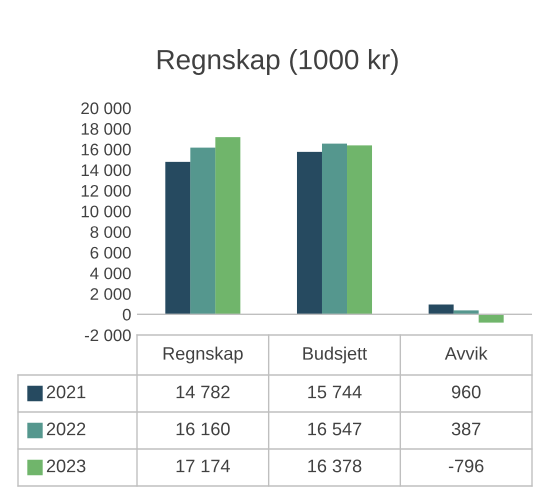 This screenshot has height=491, width=555. What do you see at coordinates (106, 108) in the screenshot?
I see `y-tick-label: 20 000` at bounding box center [106, 108].